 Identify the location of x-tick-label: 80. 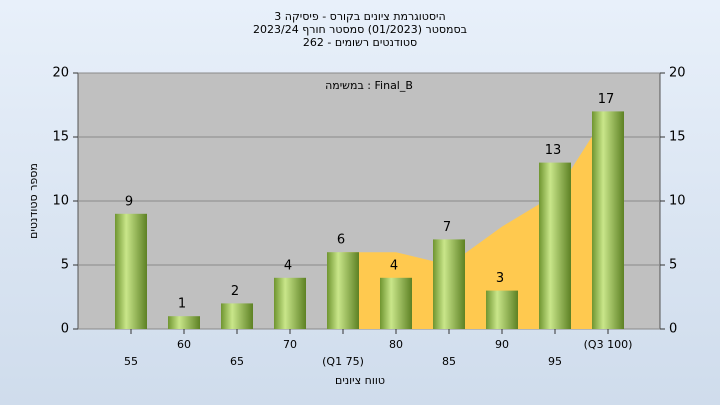
(396, 344).